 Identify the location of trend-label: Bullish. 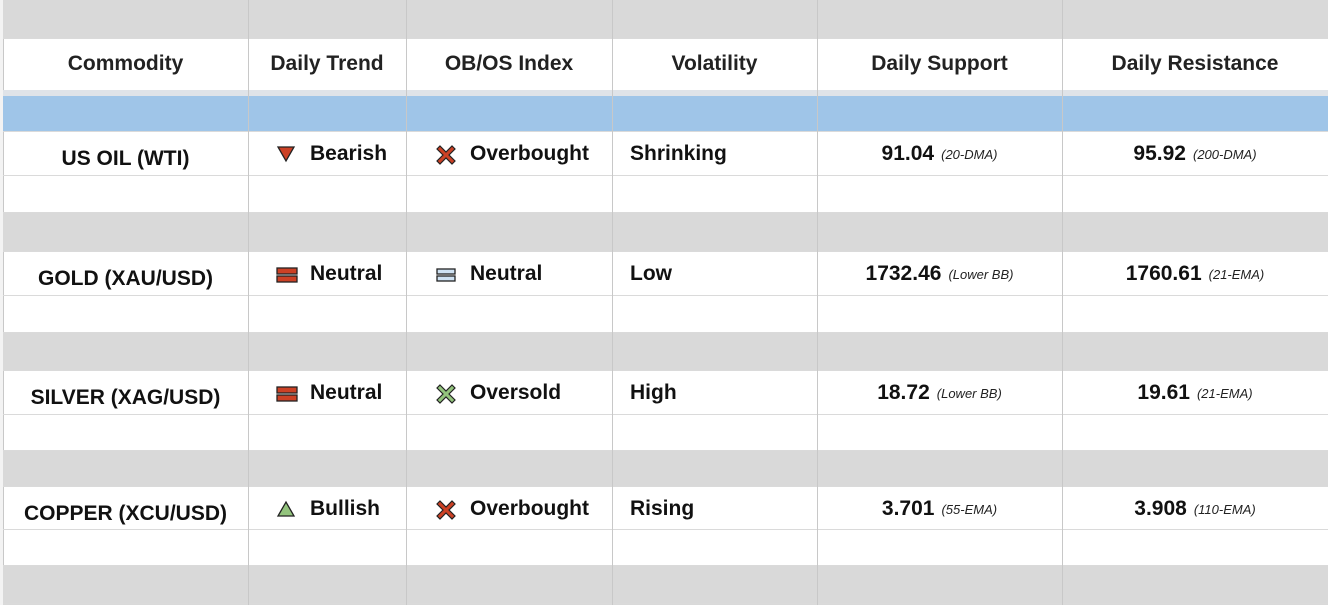
(345, 508).